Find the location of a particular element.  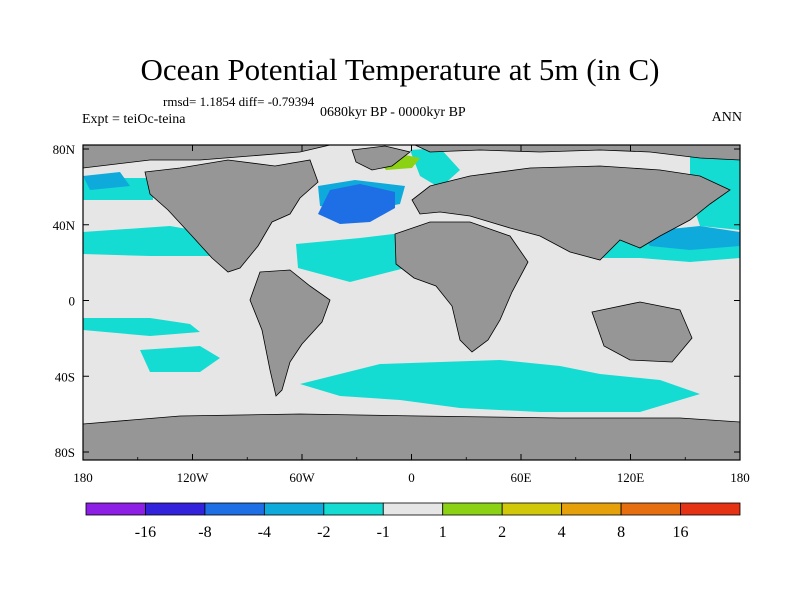

colorbar-label: 2 is located at coordinates (502, 532).